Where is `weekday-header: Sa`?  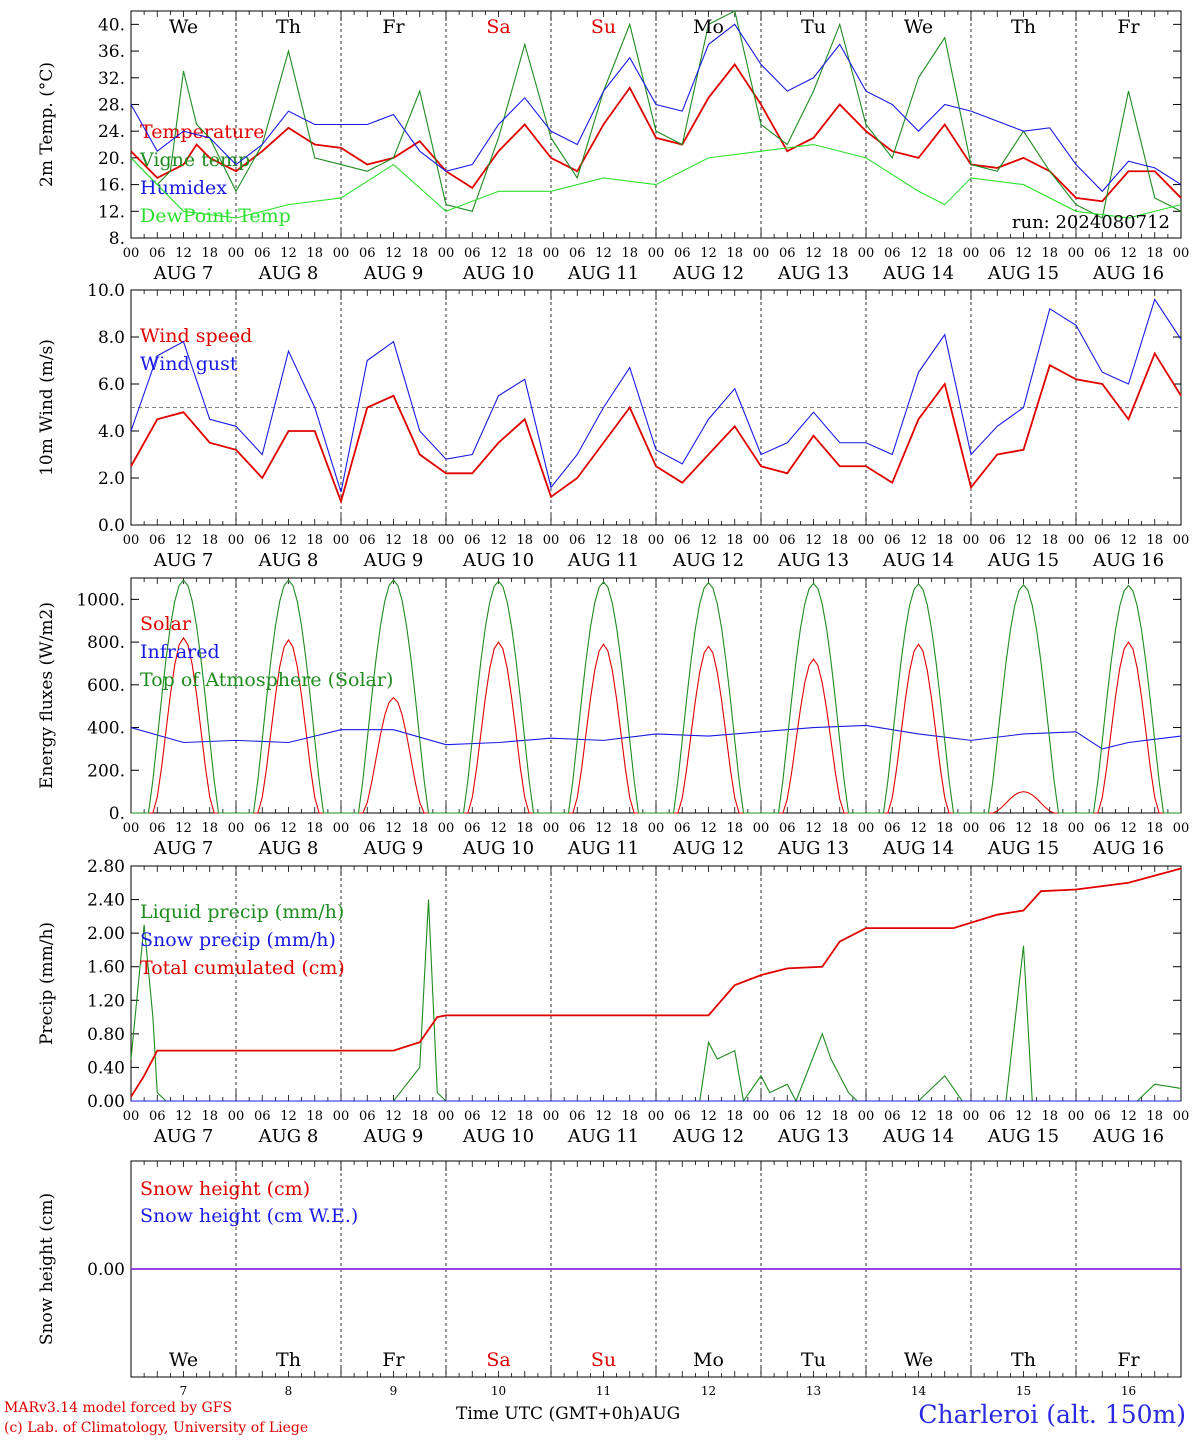
weekday-header: Sa is located at coordinates (498, 27).